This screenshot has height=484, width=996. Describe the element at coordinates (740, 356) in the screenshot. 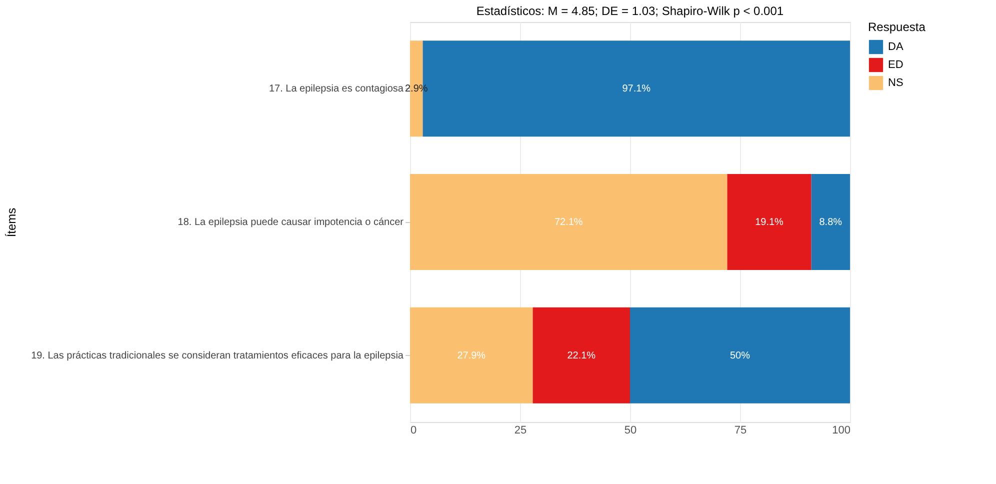

I see `data-label: 50%` at that location.